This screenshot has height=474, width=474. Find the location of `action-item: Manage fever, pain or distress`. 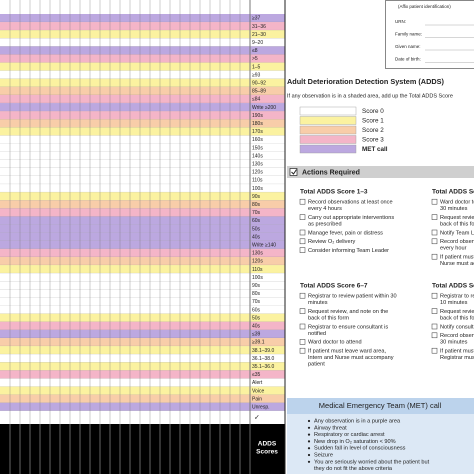

action-item: Manage fever, pain or distress is located at coordinates (345, 233).